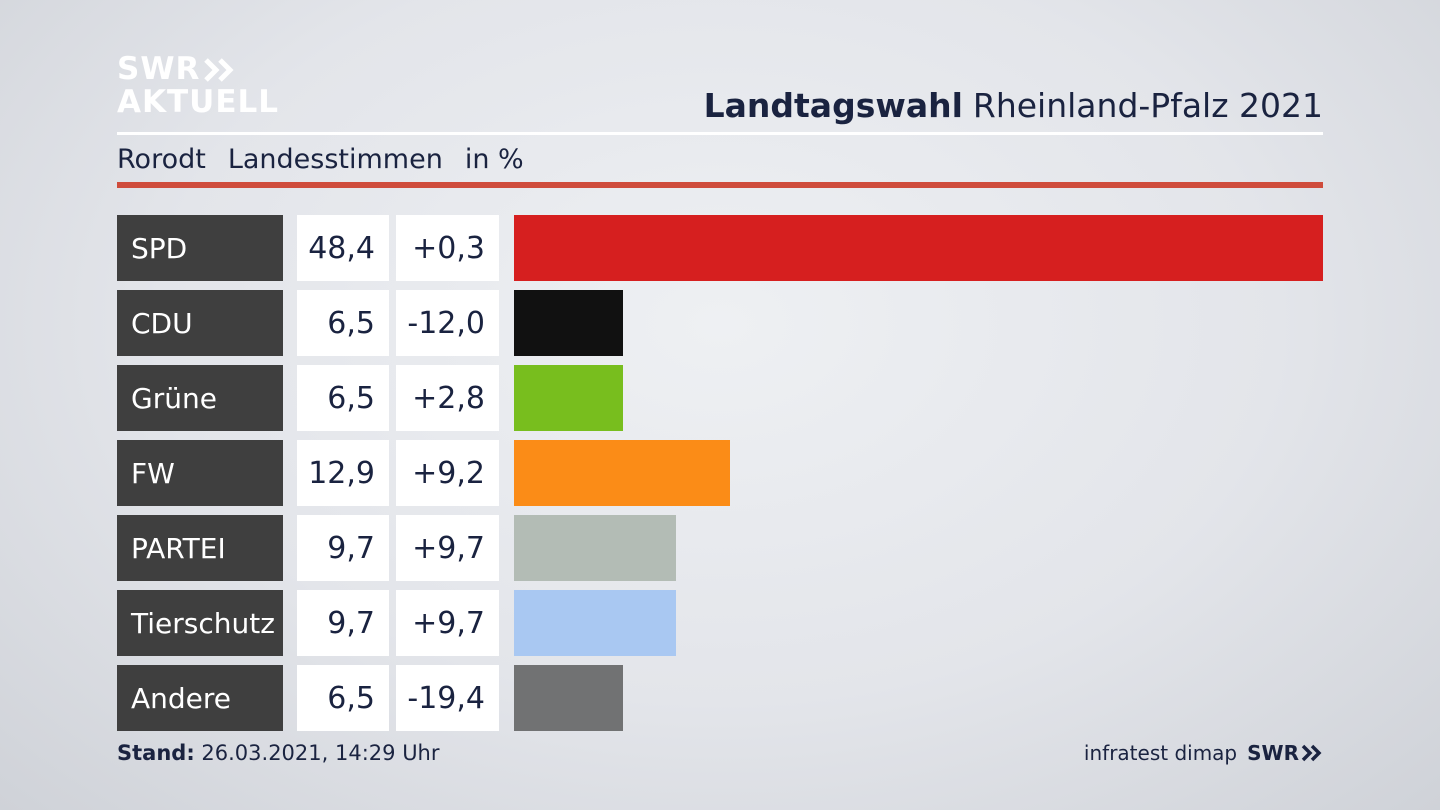  What do you see at coordinates (200, 323) in the screenshot?
I see `party-label: CDU` at bounding box center [200, 323].